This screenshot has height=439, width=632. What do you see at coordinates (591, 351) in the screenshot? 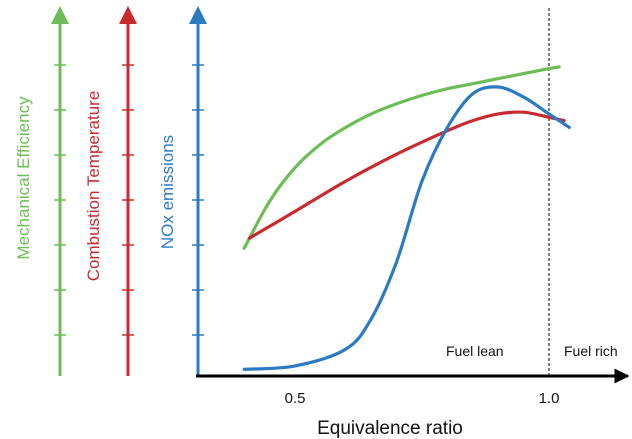
I see `fuel-rich-annotation: Fuel rich` at bounding box center [591, 351].